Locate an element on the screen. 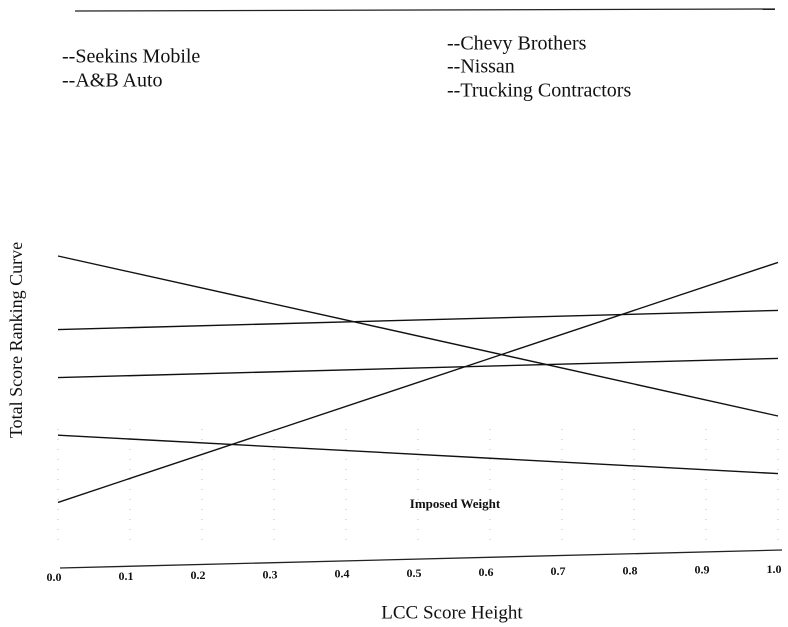 The image size is (788, 627). x-tick-label: 0.8 is located at coordinates (630, 570).